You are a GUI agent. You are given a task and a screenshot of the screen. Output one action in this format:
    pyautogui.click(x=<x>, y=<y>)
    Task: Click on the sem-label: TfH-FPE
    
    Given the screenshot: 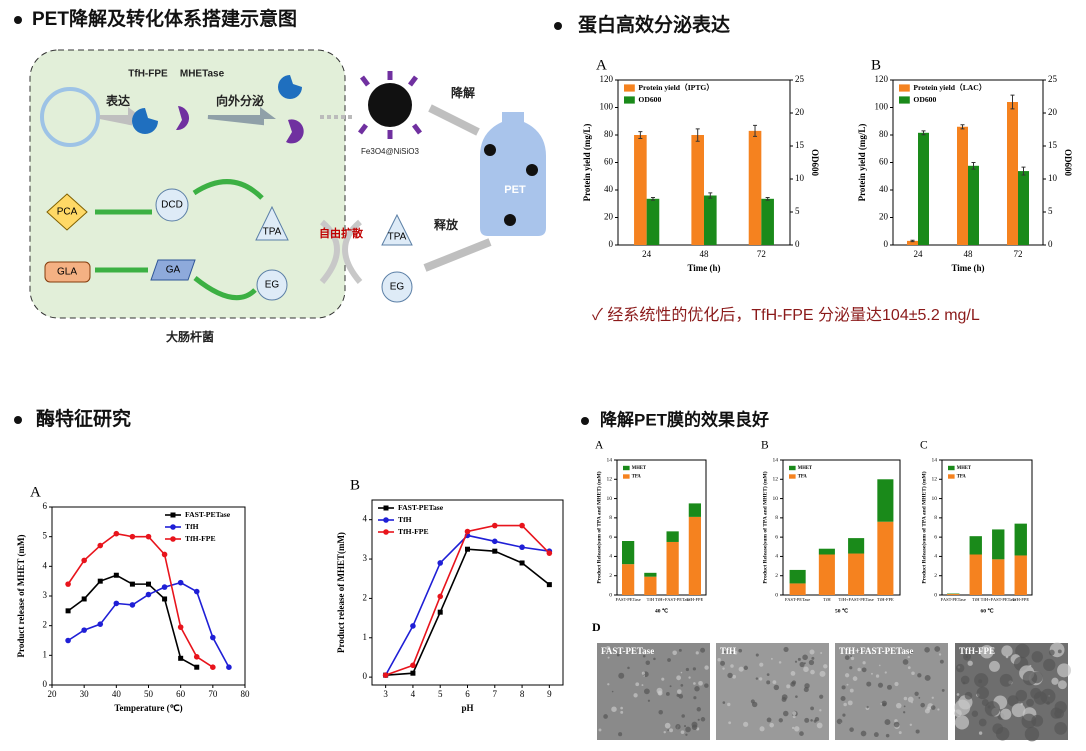 What is the action you would take?
    pyautogui.click(x=977, y=651)
    